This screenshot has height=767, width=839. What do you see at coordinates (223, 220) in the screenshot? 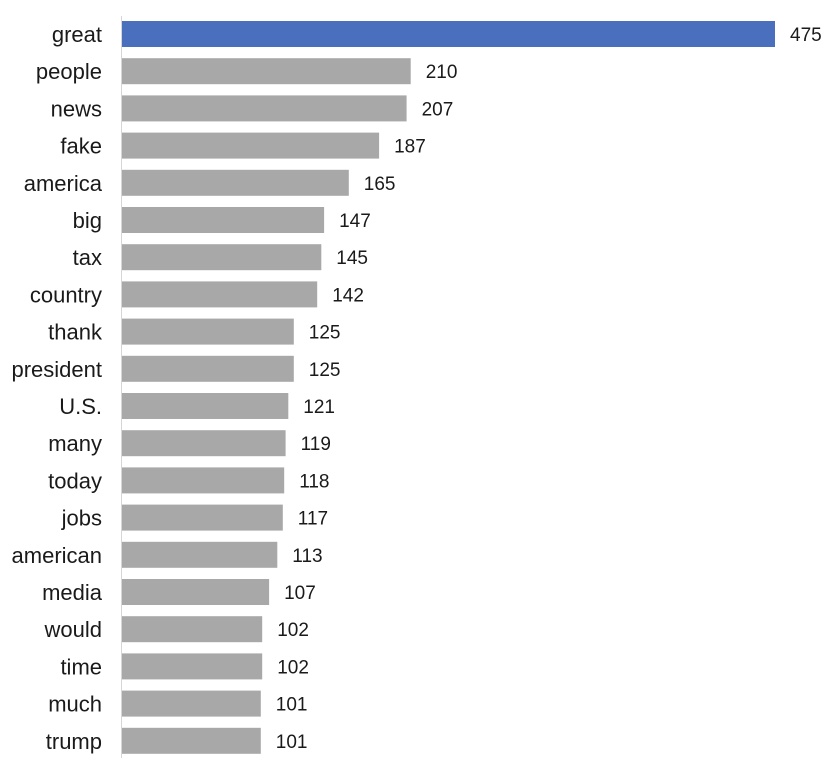
I see `bar-big` at bounding box center [223, 220].